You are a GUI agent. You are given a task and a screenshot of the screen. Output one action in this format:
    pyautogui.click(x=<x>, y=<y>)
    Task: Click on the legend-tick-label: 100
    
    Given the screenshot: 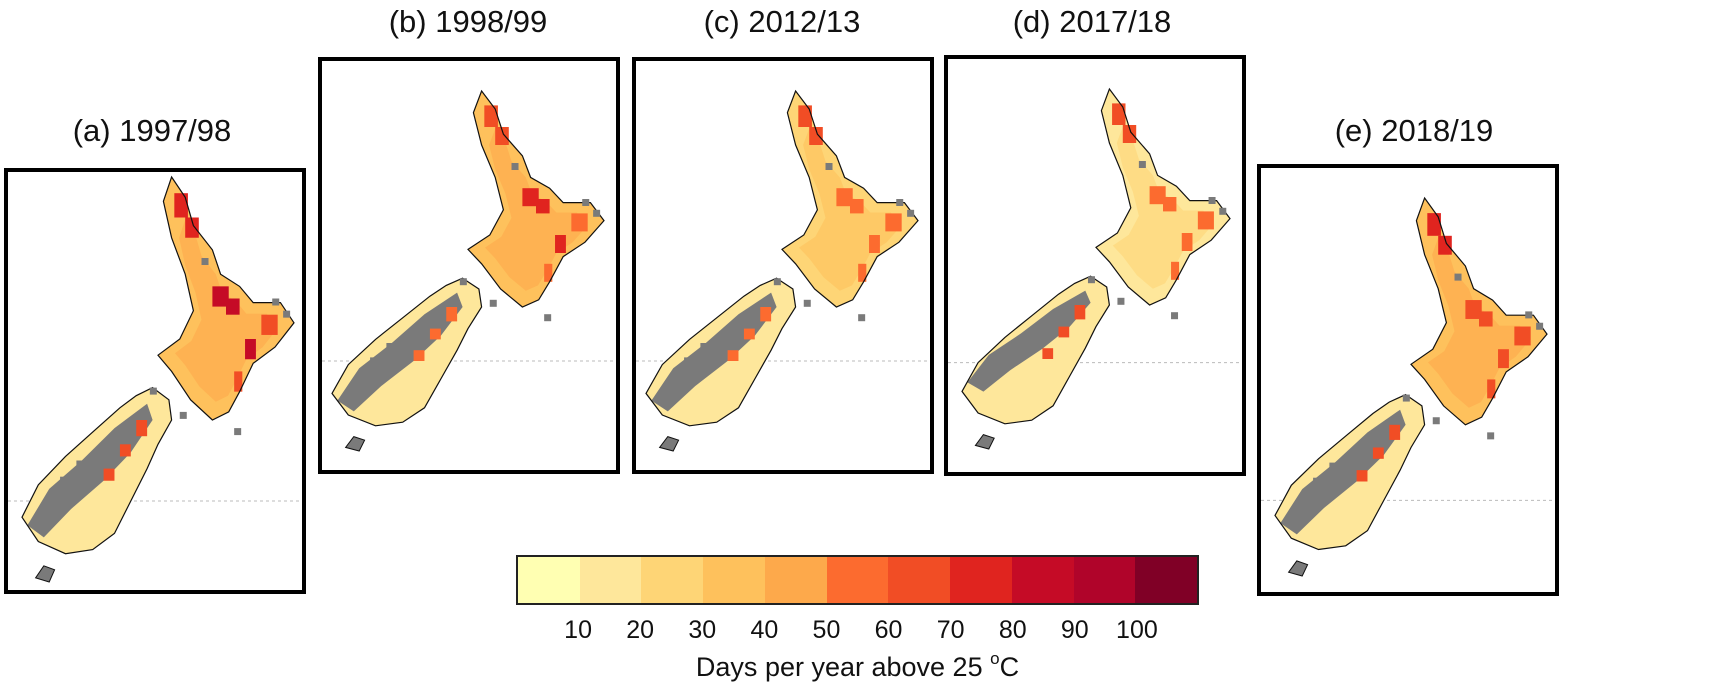 What is the action you would take?
    pyautogui.click(x=1137, y=630)
    